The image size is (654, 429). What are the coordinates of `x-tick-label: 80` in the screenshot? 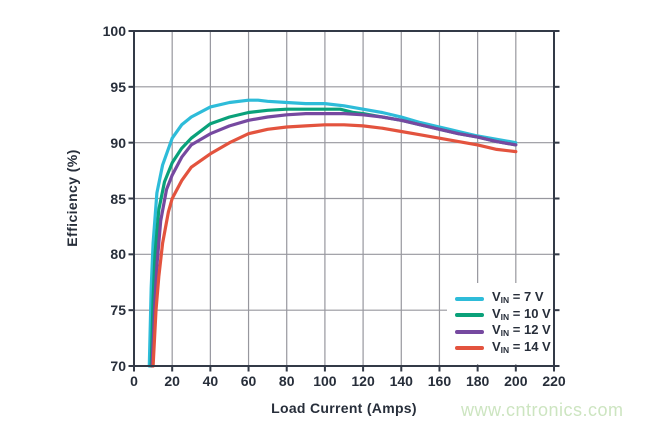 It's located at (286, 381).